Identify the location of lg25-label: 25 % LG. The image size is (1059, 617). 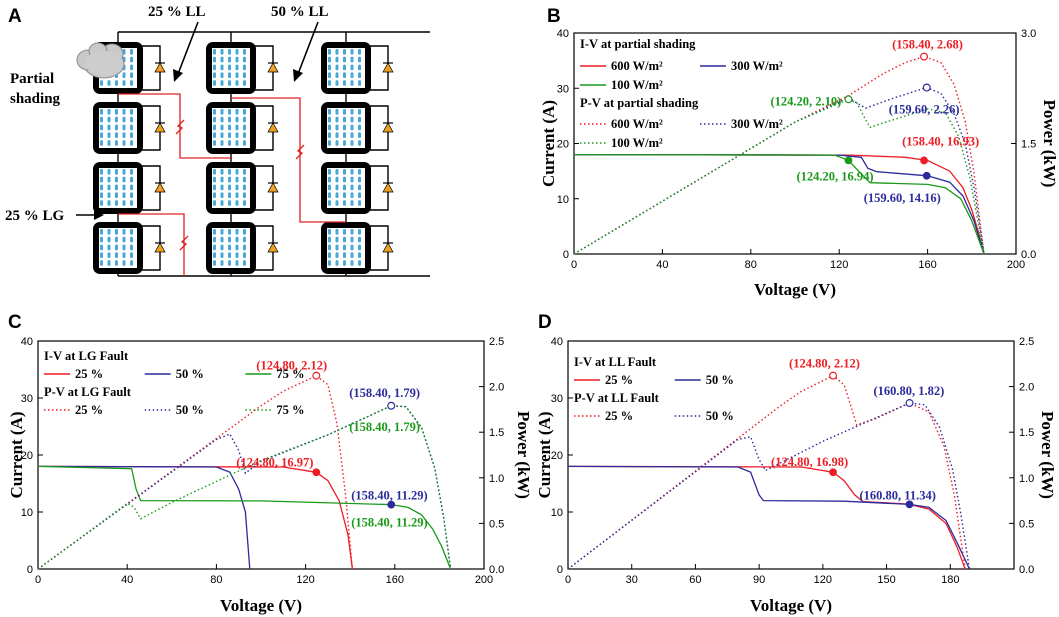
(35, 216).